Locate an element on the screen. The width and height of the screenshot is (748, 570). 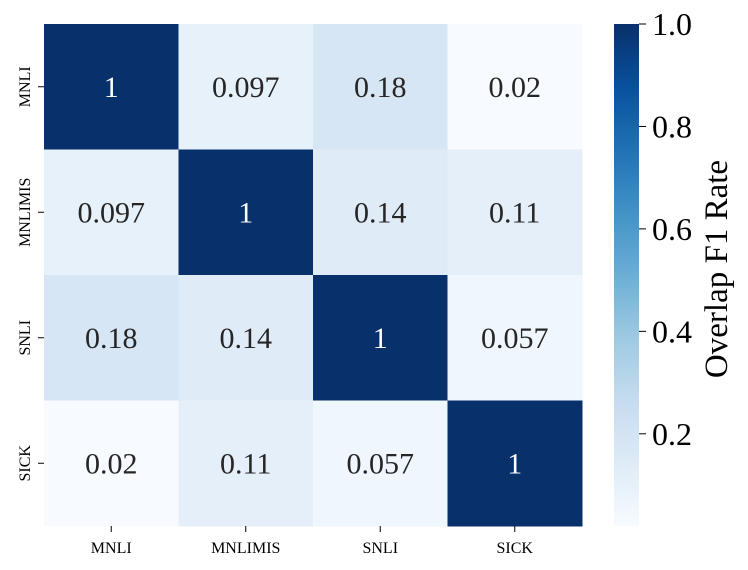
colorbar-label: Overlap F1 Rate is located at coordinates (717, 269).